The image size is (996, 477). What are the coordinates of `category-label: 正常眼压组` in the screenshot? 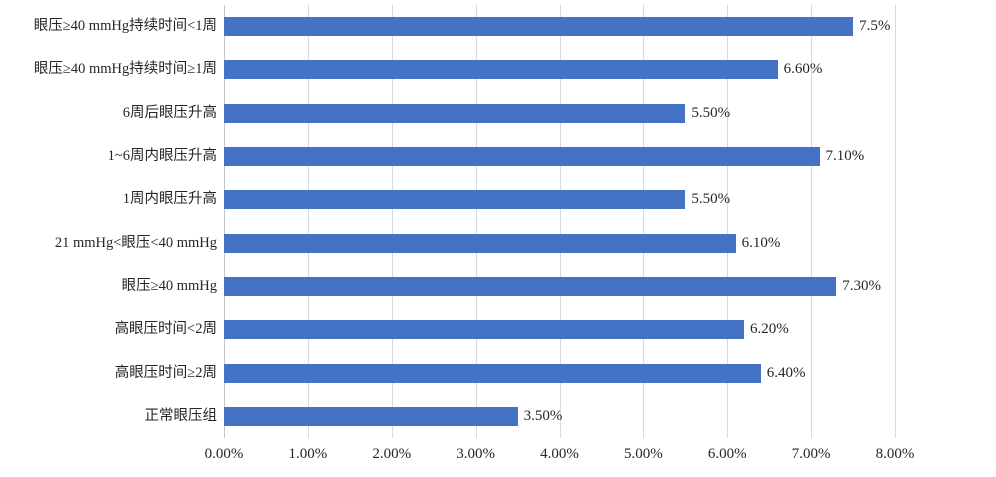 It's located at (181, 415).